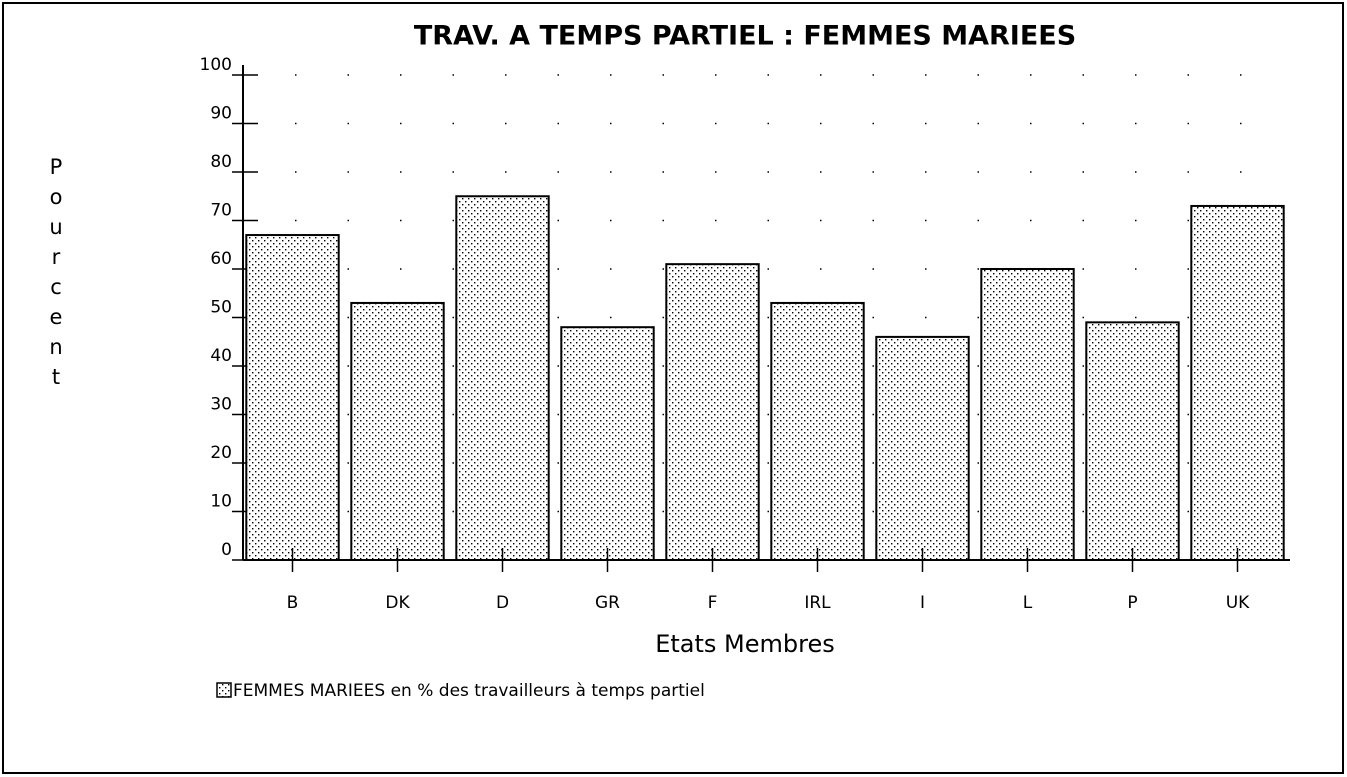 This screenshot has width=1347, height=777. Describe the element at coordinates (1132, 603) in the screenshot. I see `x-tick-label: P` at that location.